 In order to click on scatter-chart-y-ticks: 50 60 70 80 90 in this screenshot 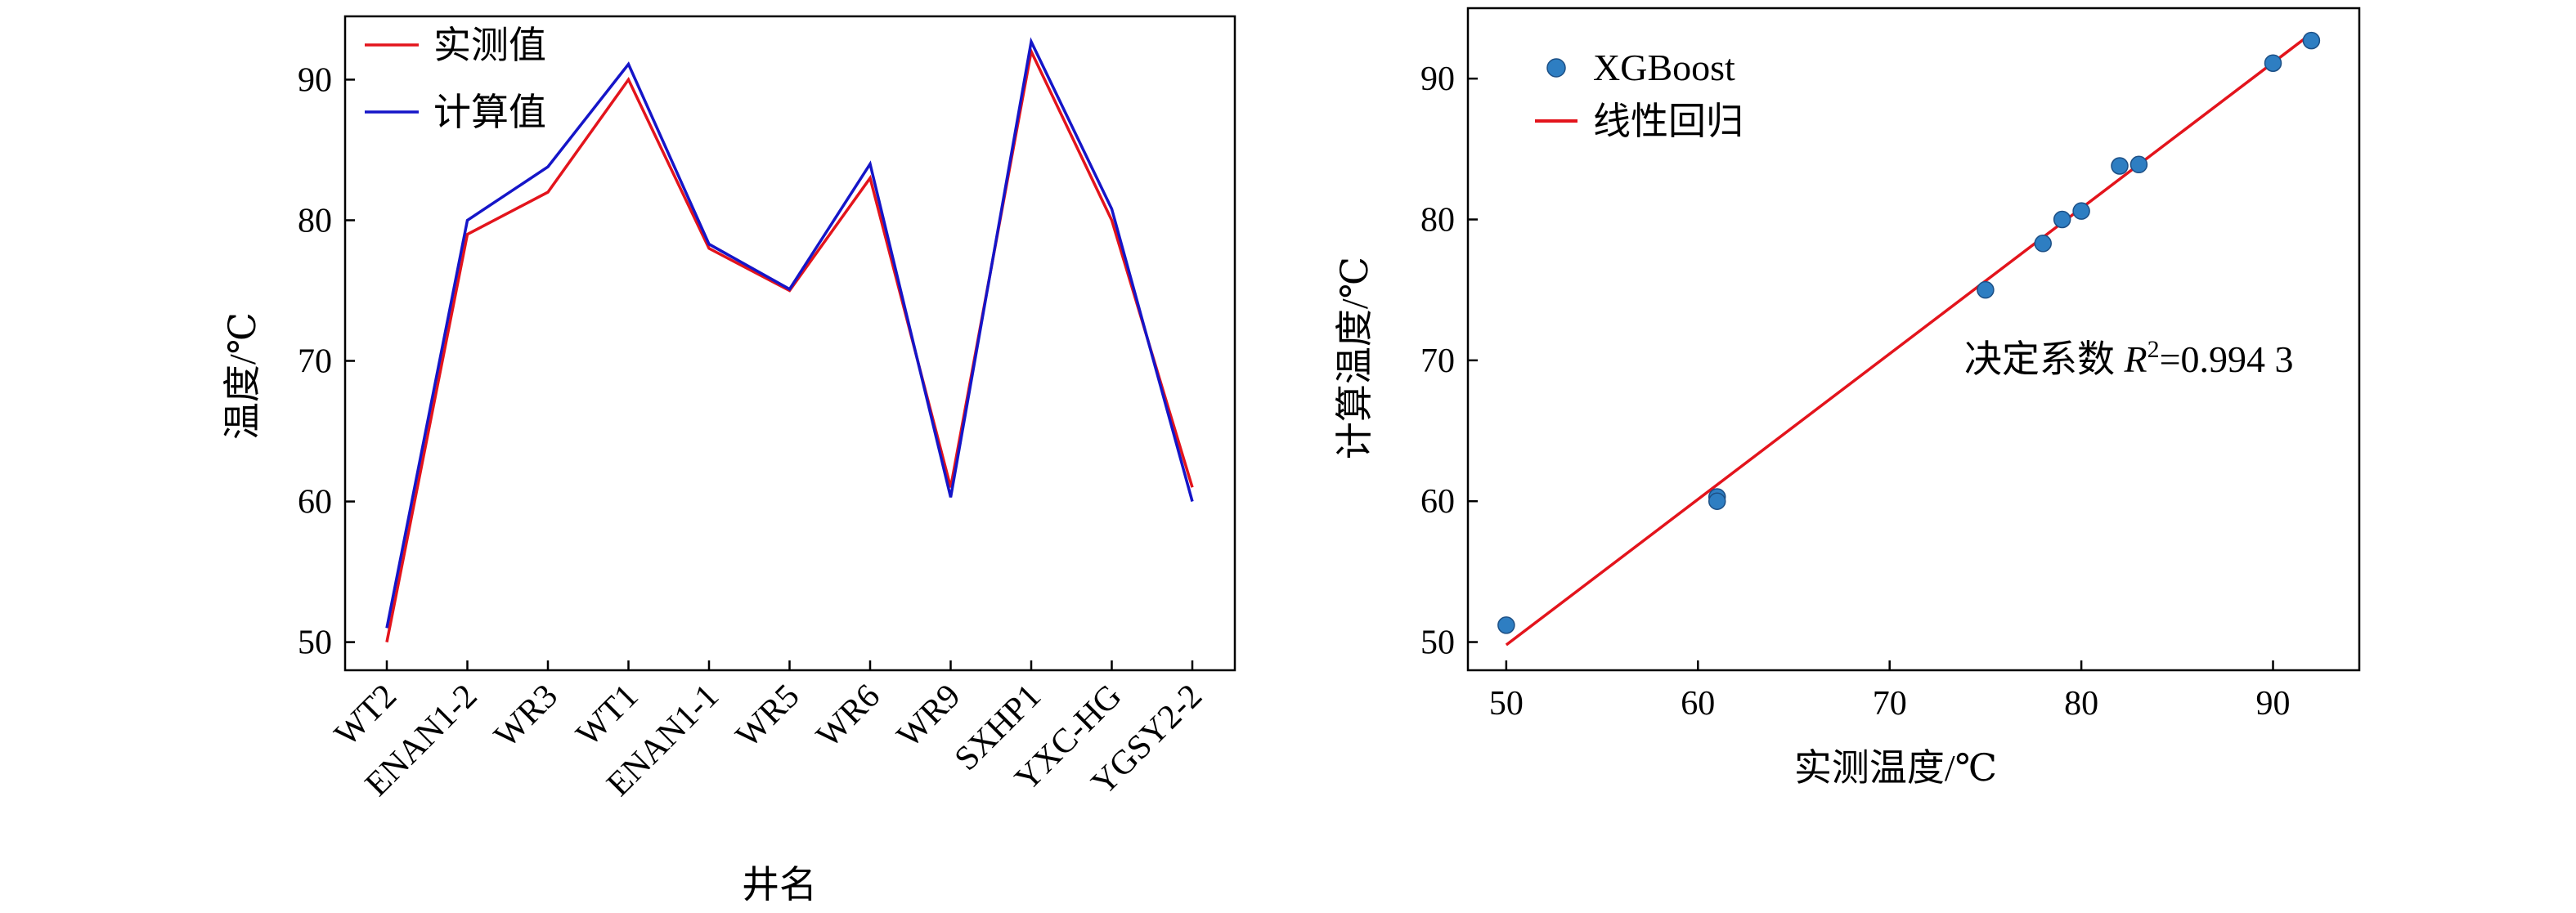, I will do `click(1449, 361)`.